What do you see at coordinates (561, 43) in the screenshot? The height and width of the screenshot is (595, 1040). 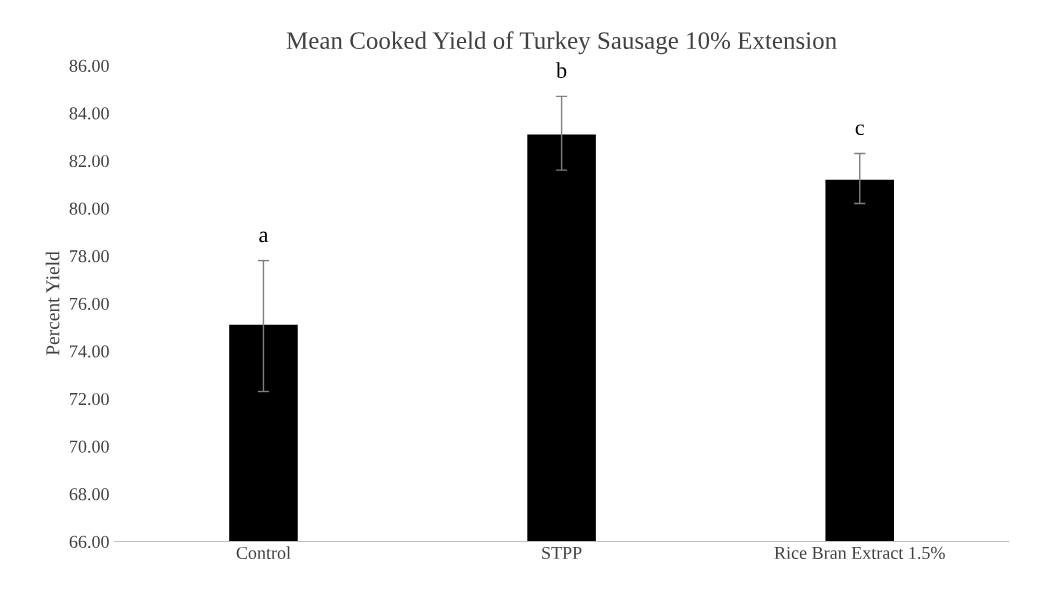 I see `chart-title: Mean Cooked Yield of Turkey Sausage 10% Extension` at bounding box center [561, 43].